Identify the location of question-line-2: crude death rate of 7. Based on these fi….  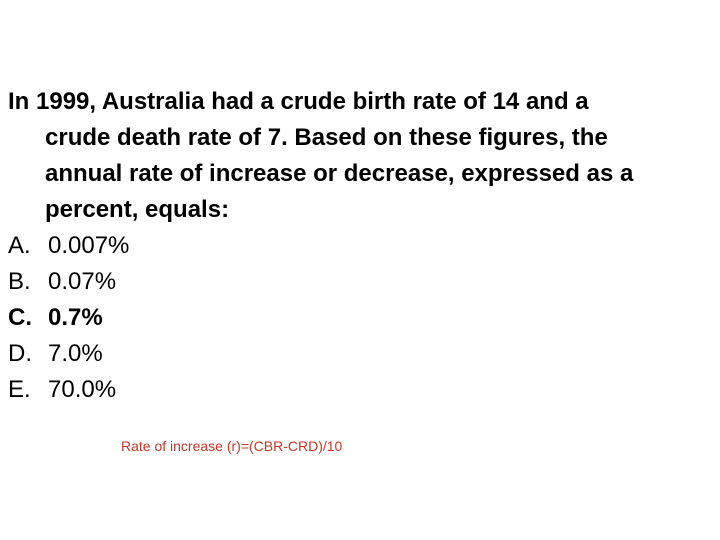
(326, 137).